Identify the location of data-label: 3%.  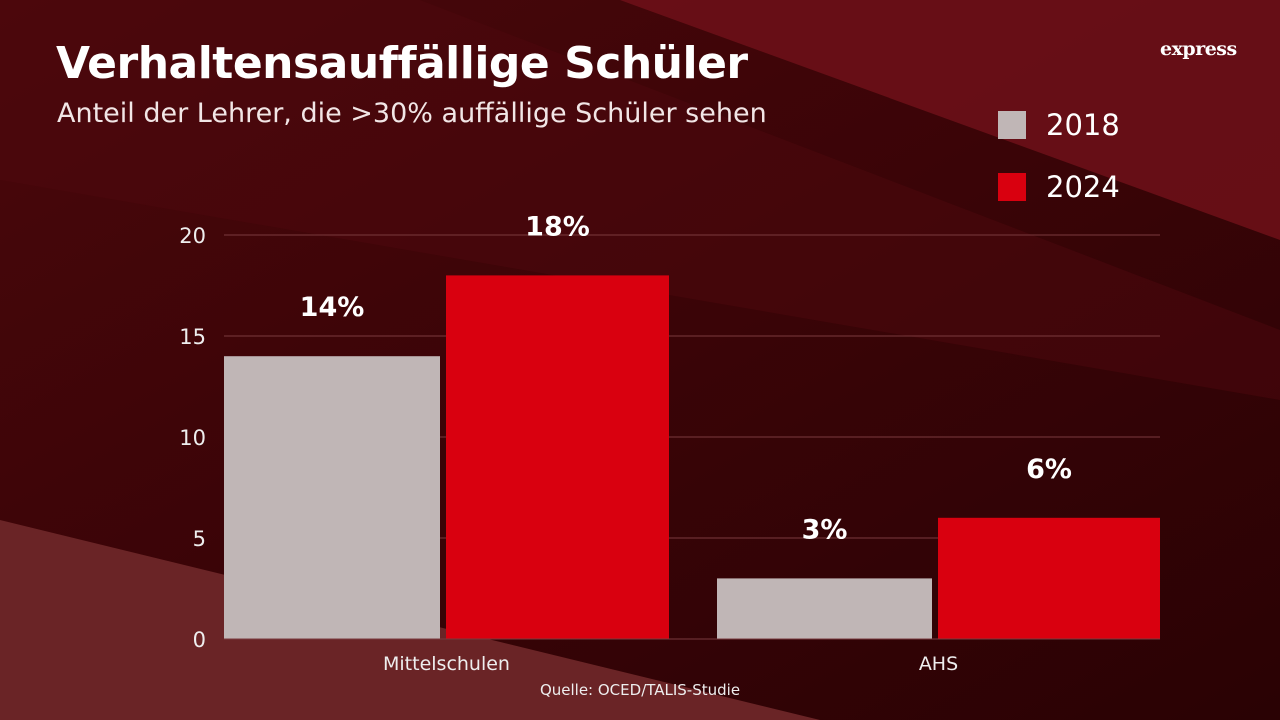
(825, 529).